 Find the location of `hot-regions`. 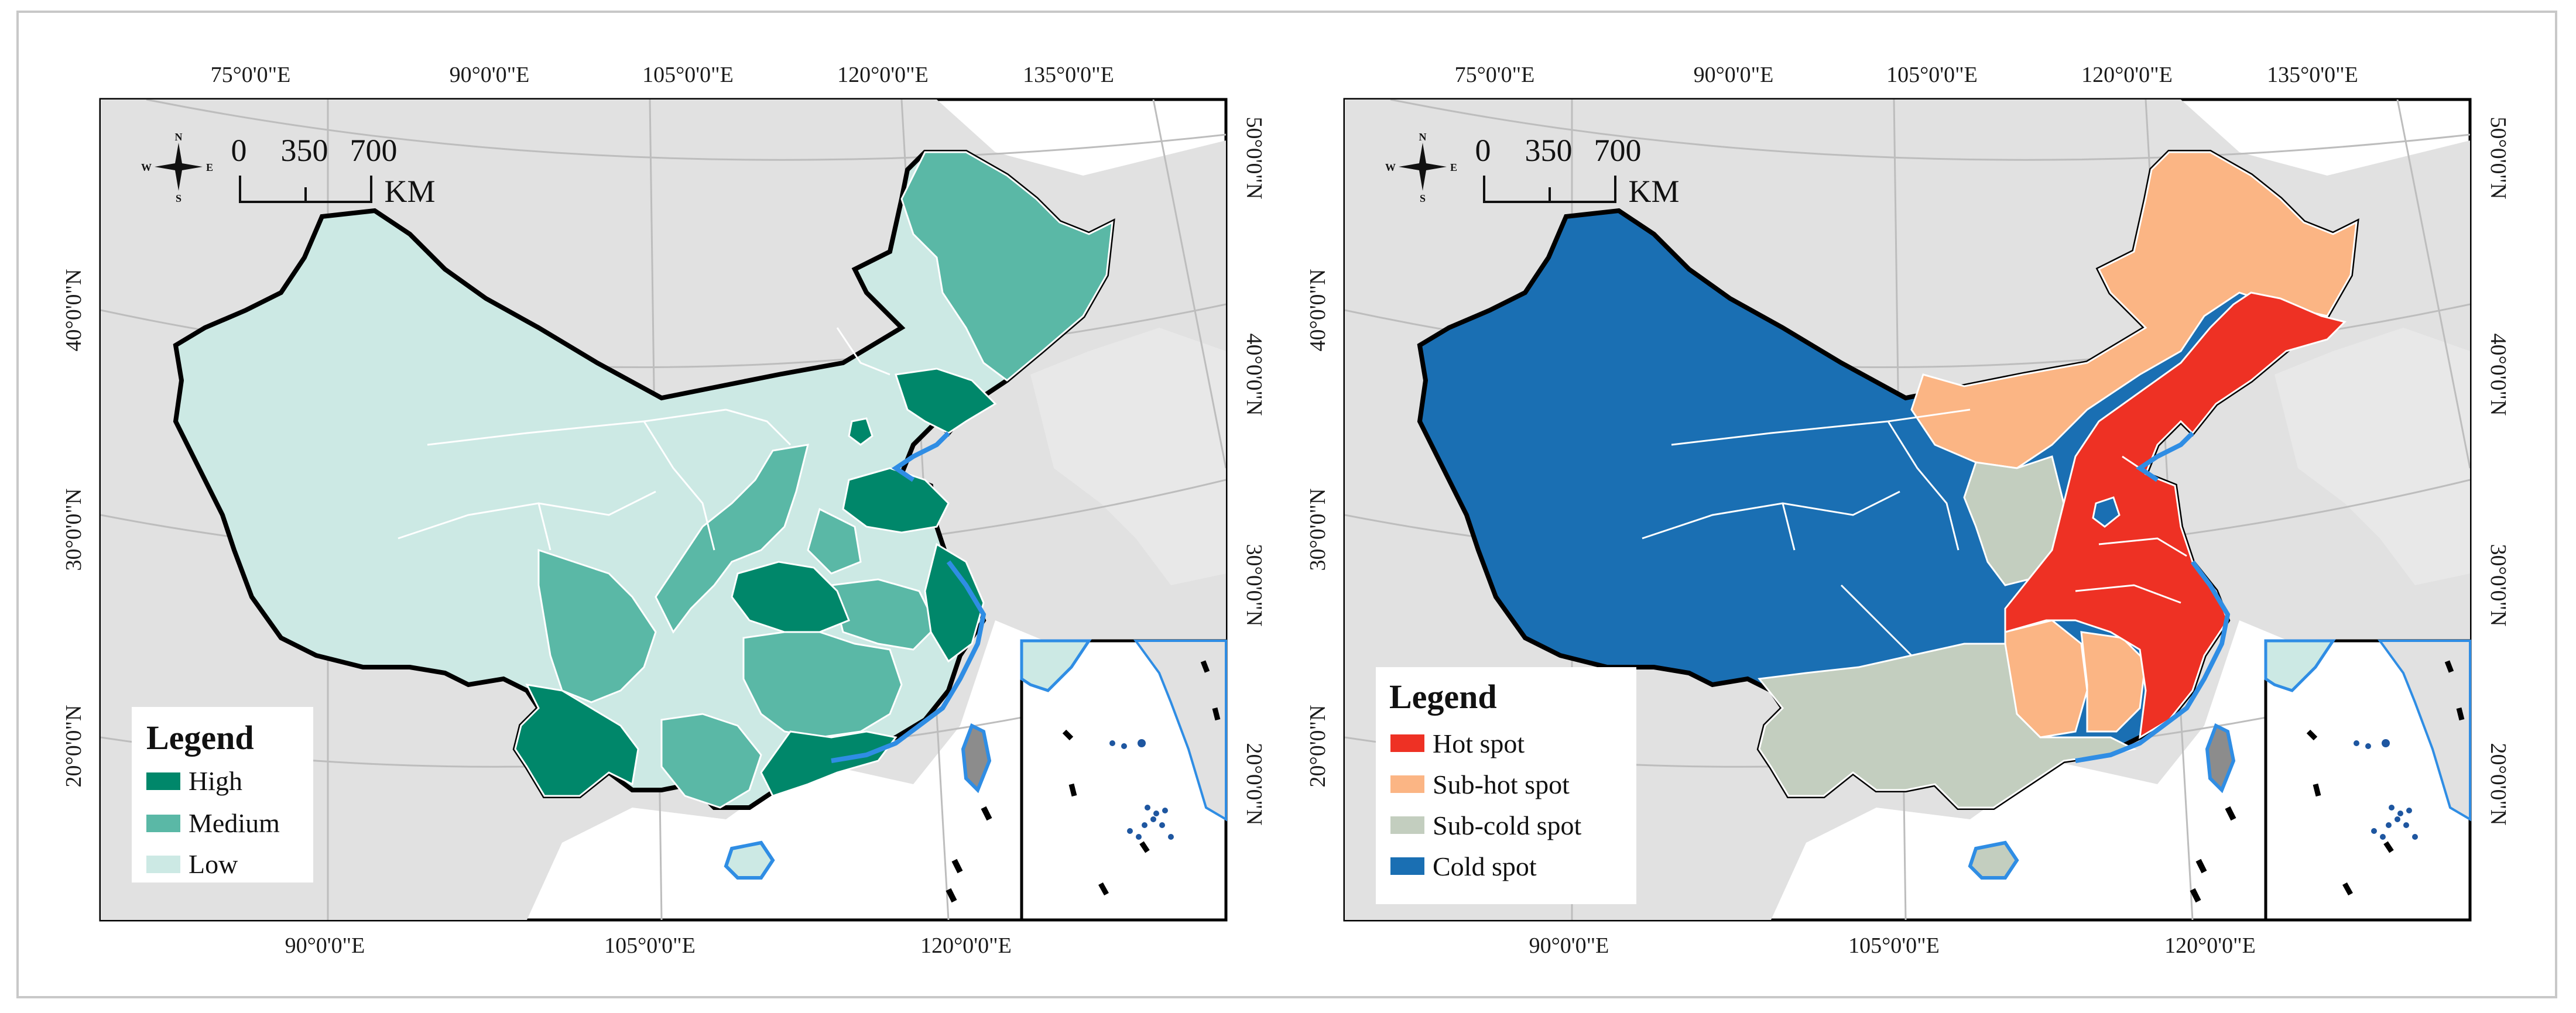

hot-regions is located at coordinates (2175, 515).